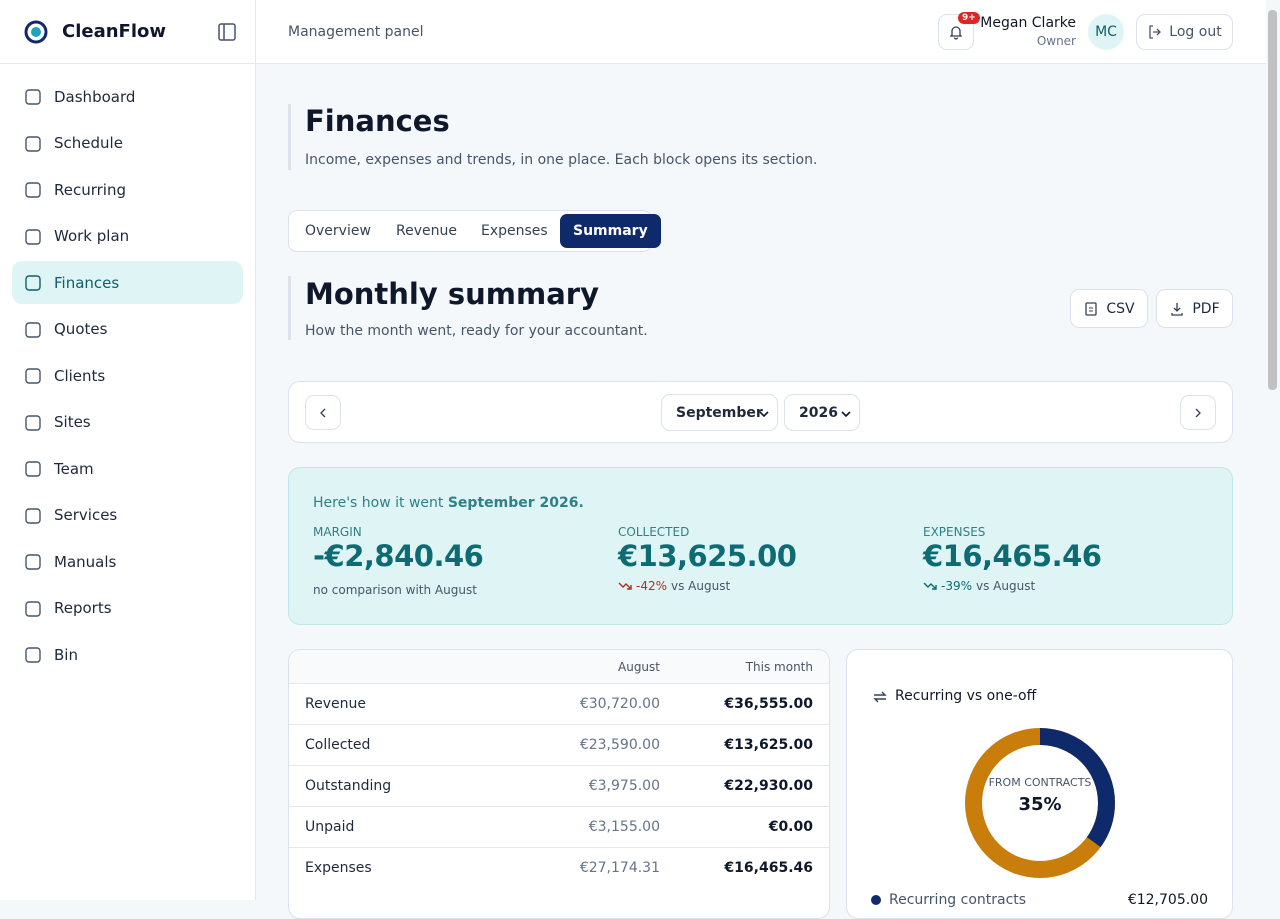 The image size is (1280, 919). What do you see at coordinates (426, 231) in the screenshot?
I see `tab: Revenue` at bounding box center [426, 231].